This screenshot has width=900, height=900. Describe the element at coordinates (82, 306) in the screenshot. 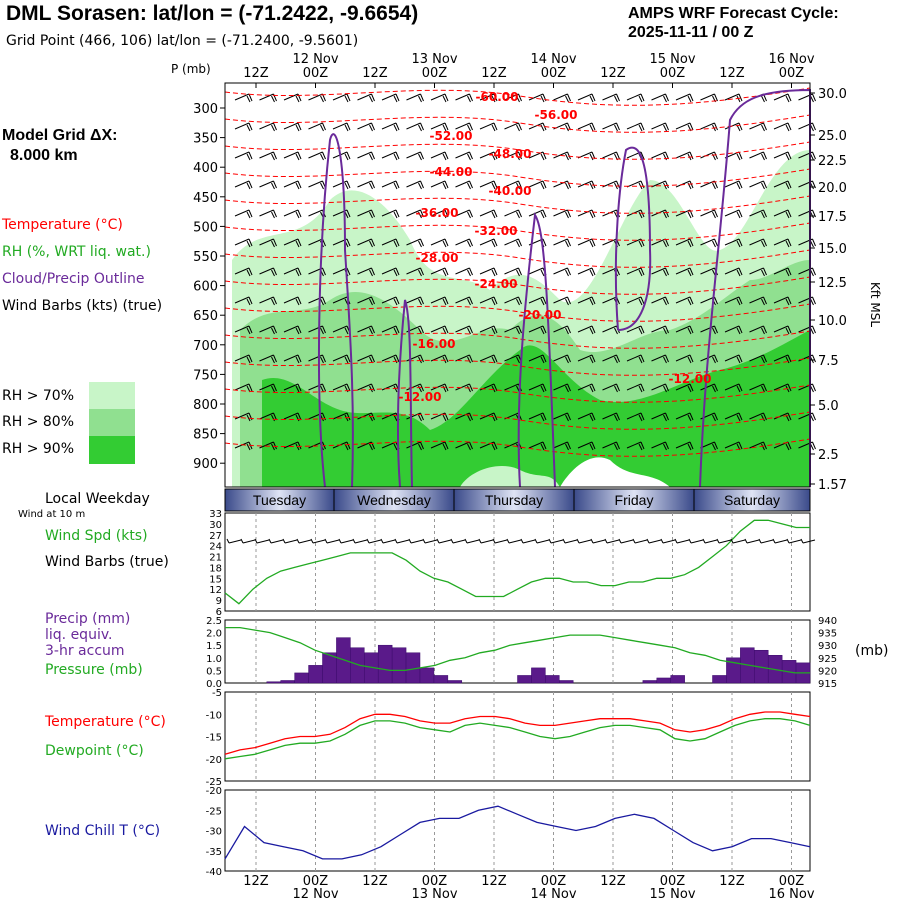

I see `legend-wind-barbs: Wind Barbs (kts) (true)` at that location.